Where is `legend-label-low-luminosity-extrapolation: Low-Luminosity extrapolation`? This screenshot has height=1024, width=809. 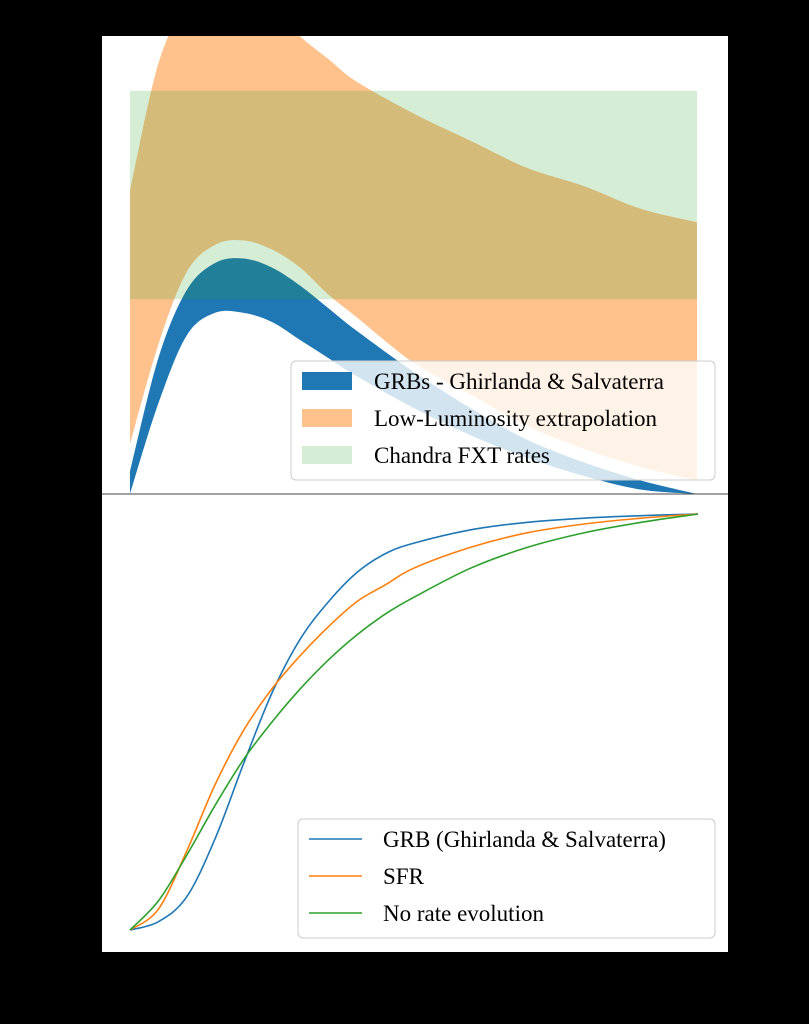
legend-label-low-luminosity-extrapolation: Low-Luminosity extrapolation is located at coordinates (515, 418).